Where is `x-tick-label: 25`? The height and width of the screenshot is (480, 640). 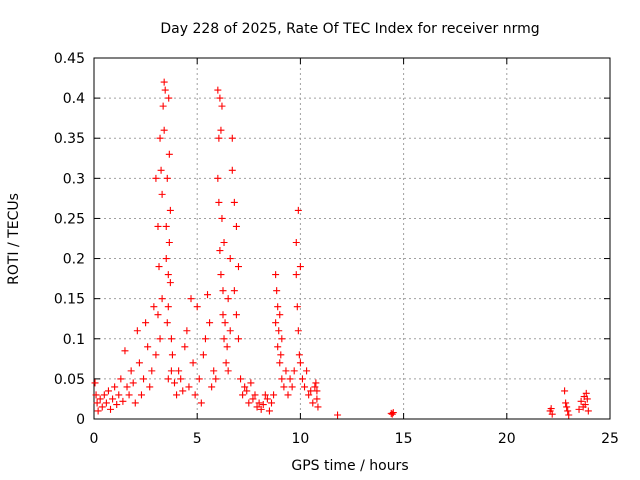
x-tick-label: 25 is located at coordinates (610, 439).